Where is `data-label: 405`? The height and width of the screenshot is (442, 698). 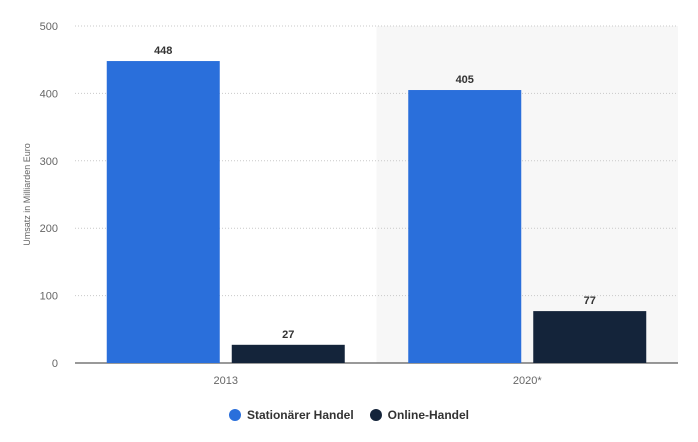 data-label: 405 is located at coordinates (465, 80).